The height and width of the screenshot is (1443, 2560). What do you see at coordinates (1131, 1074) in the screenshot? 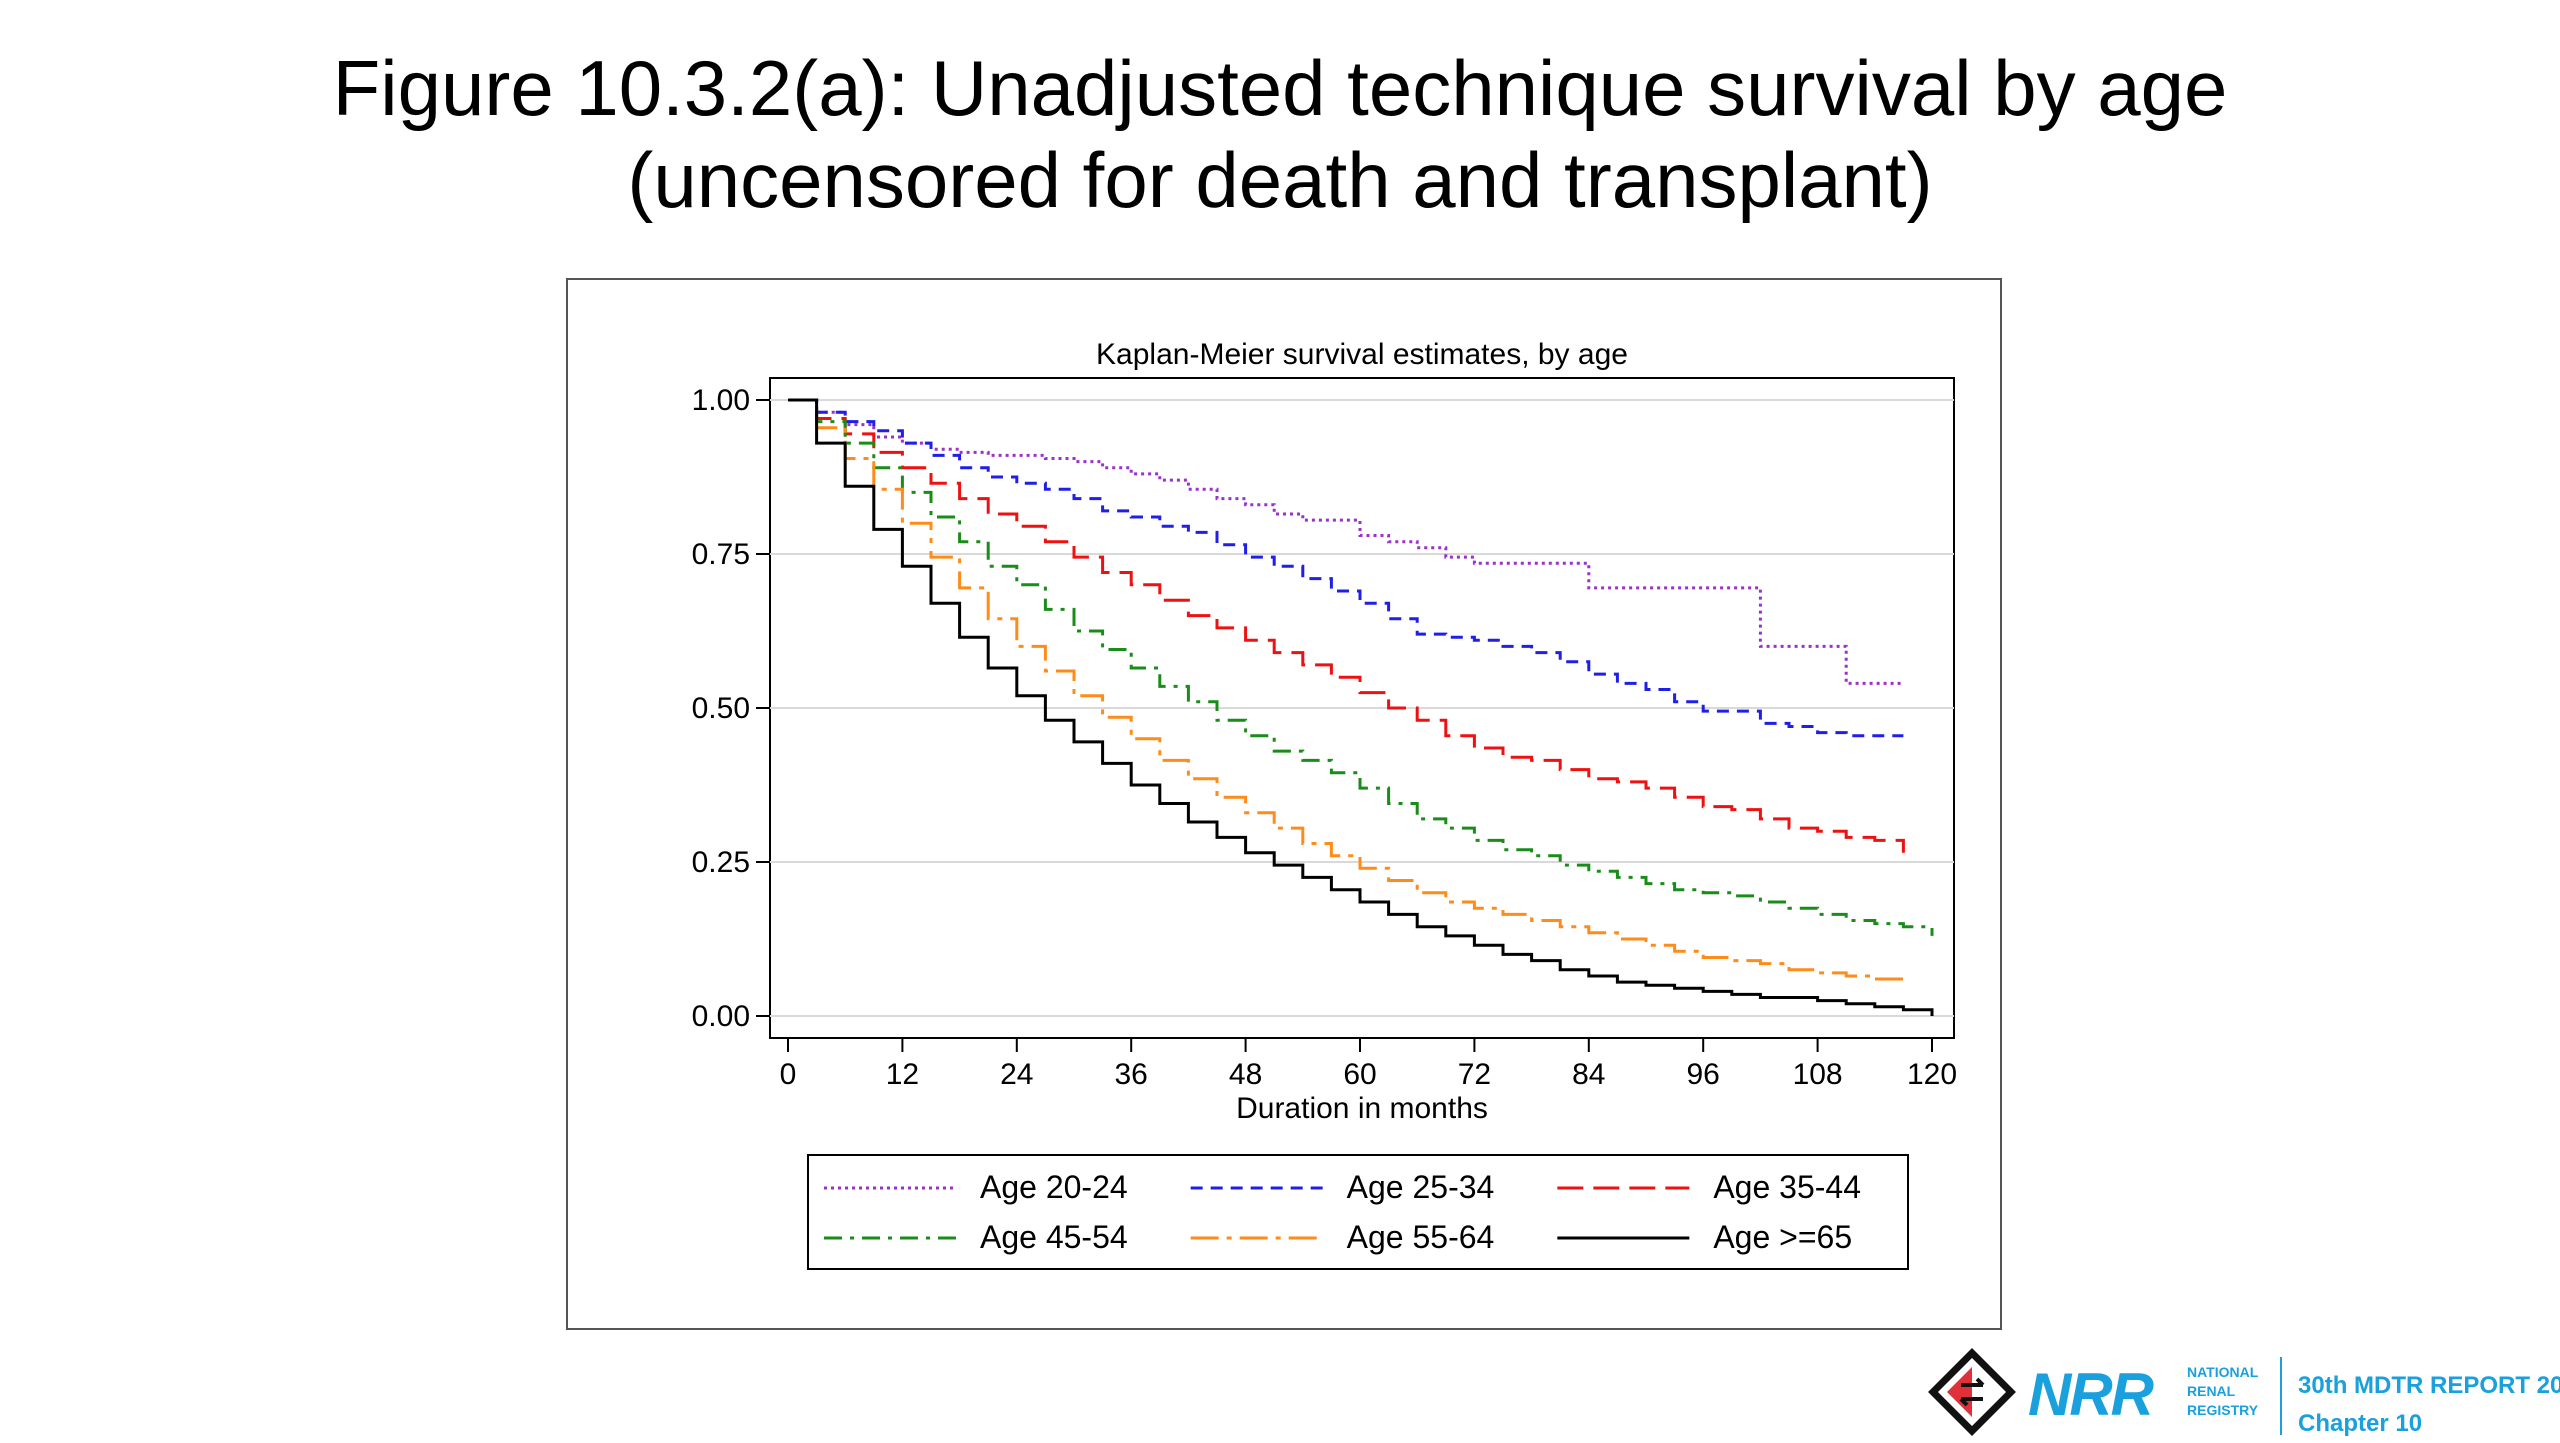
I see `x-tick-label: 36` at bounding box center [1131, 1074].